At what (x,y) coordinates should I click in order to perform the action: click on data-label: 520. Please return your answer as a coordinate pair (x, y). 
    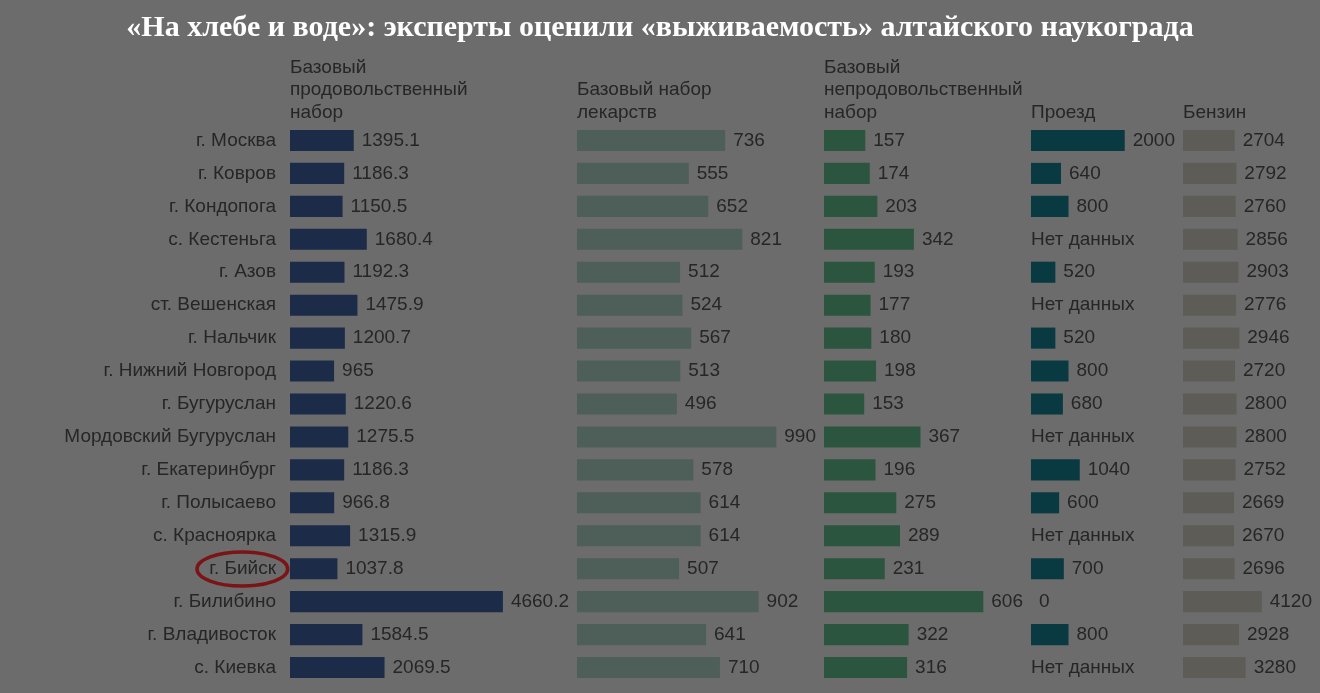
    Looking at the image, I should click on (1079, 337).